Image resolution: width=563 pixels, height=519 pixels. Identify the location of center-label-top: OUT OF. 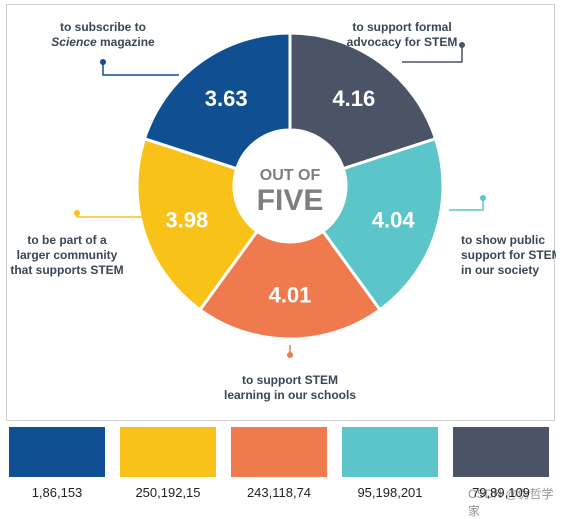
(290, 175).